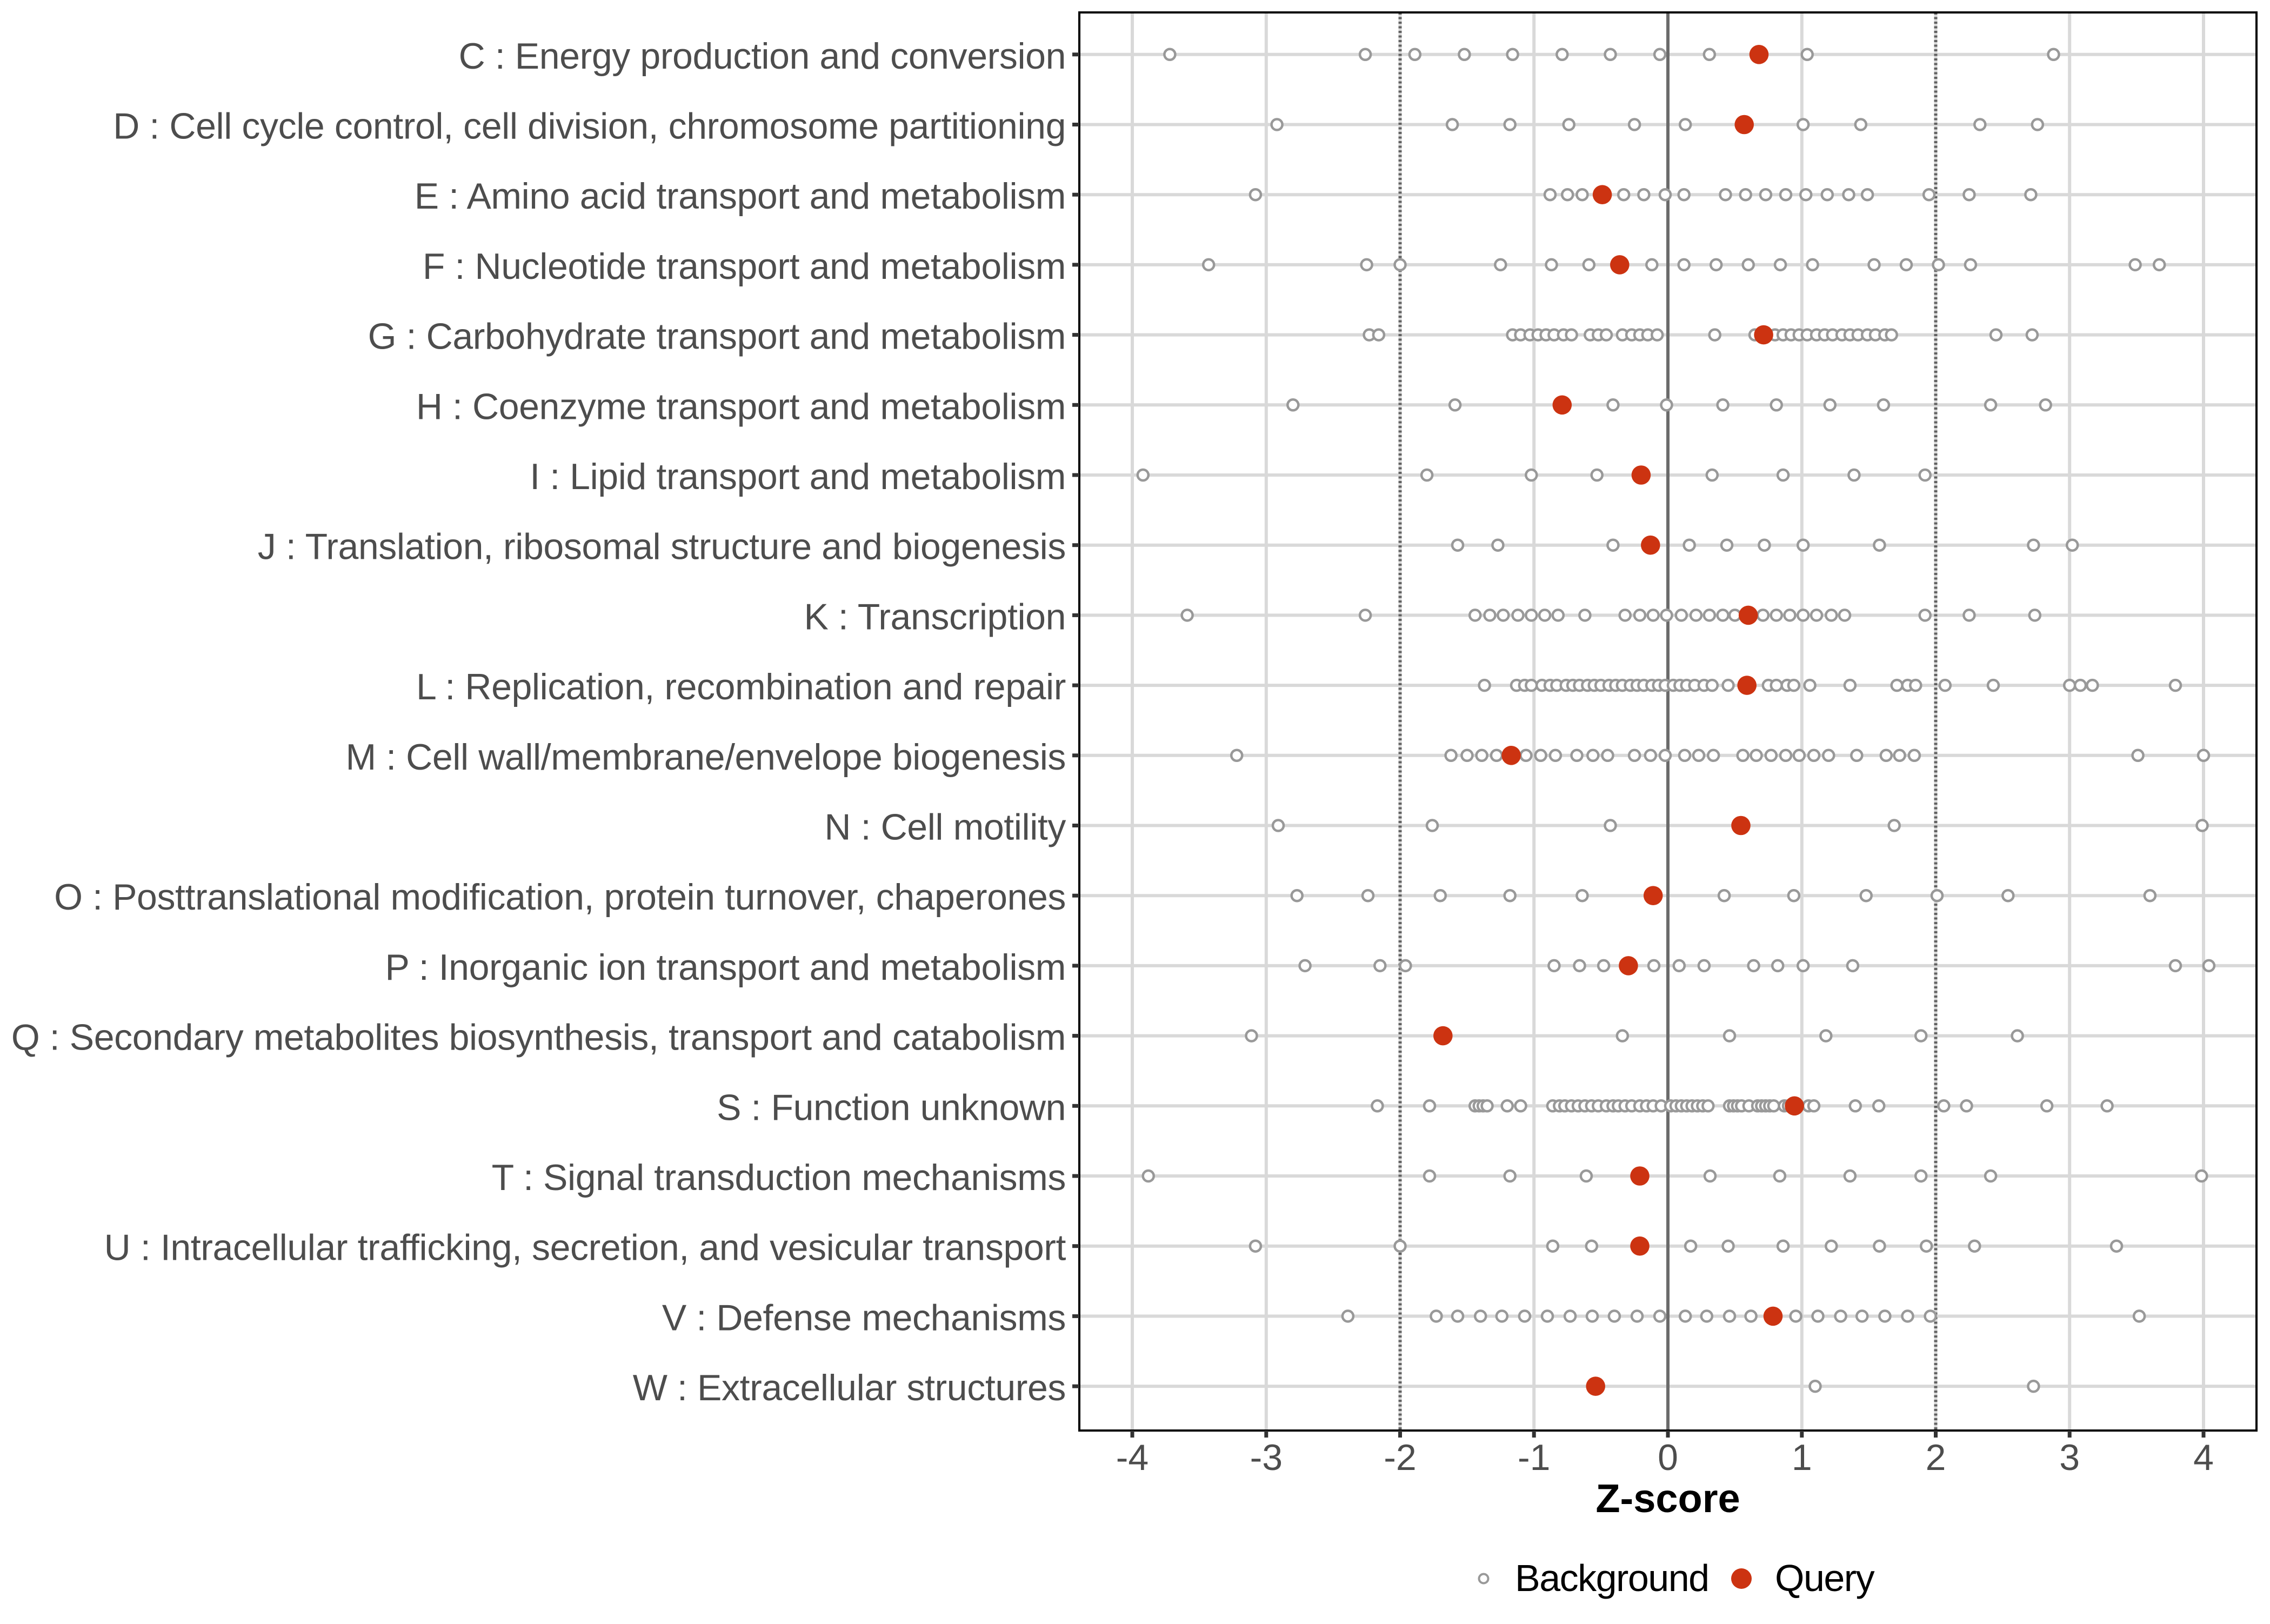 The image size is (2270, 1624). What do you see at coordinates (1825, 1578) in the screenshot?
I see `svg-text: Query` at bounding box center [1825, 1578].